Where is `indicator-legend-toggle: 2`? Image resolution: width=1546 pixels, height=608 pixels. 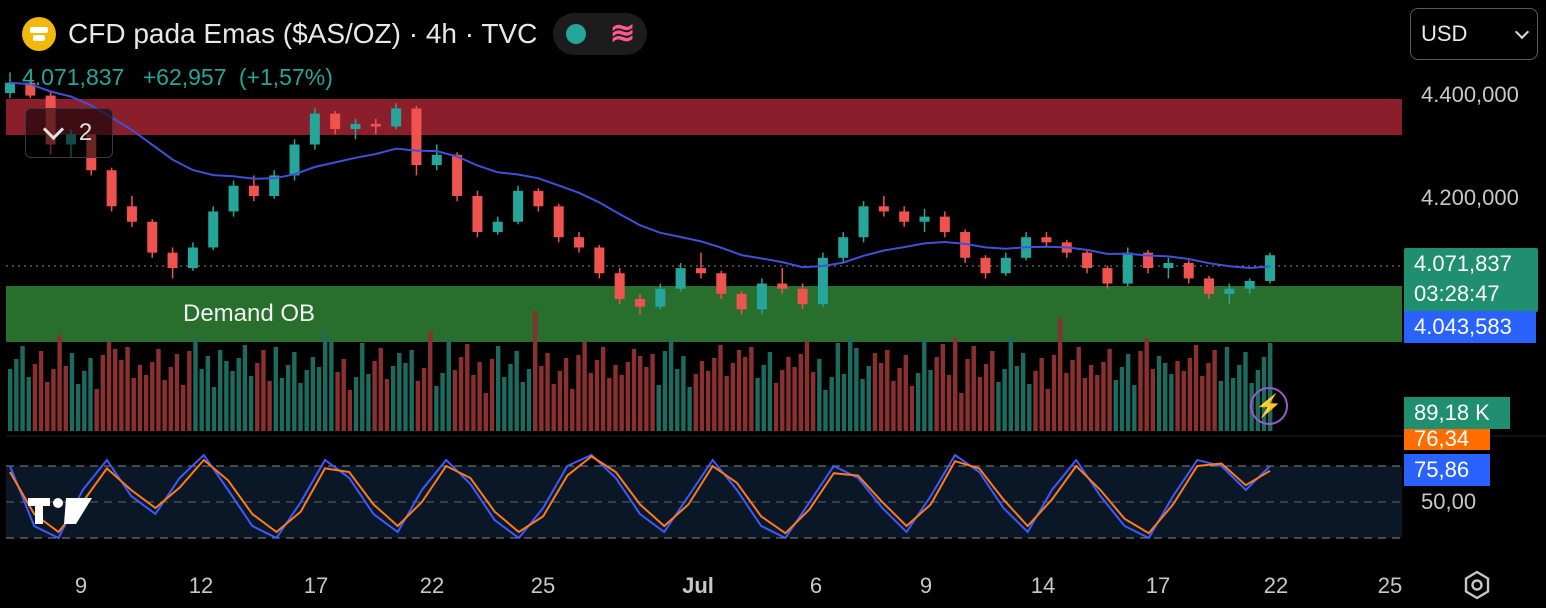
indicator-legend-toggle: 2 is located at coordinates (69, 133).